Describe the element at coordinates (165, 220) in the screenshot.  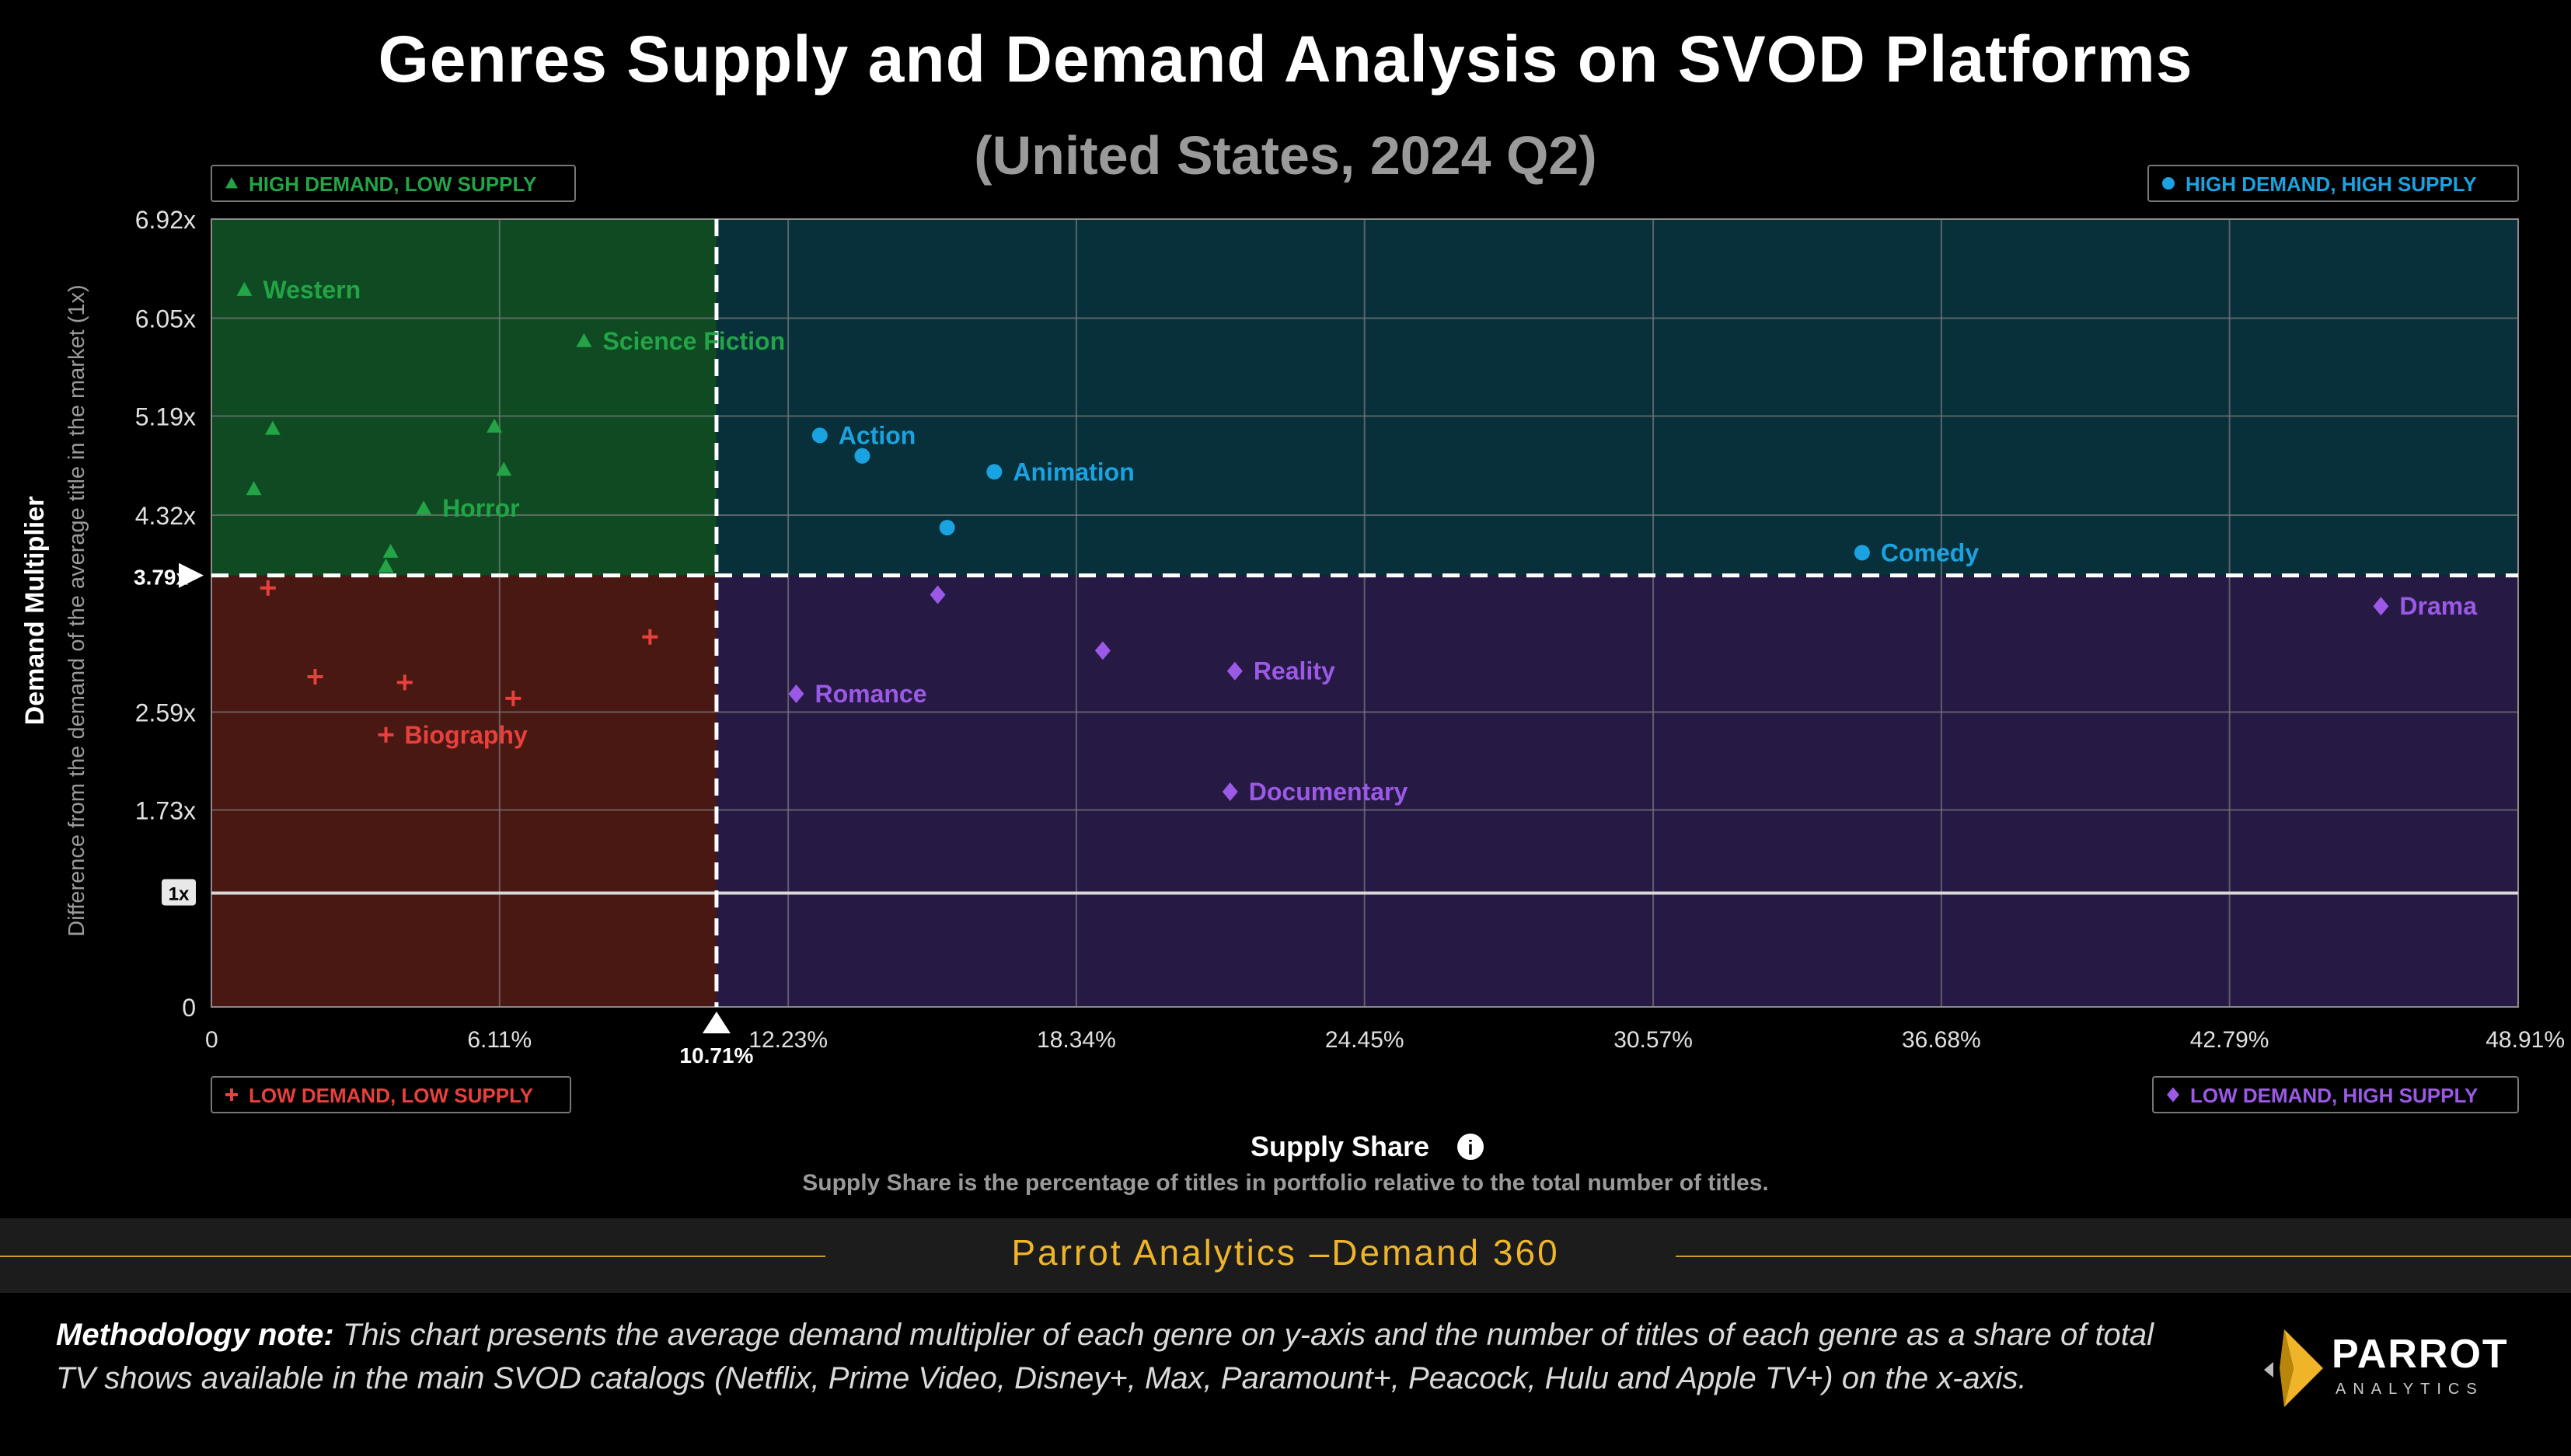
I see `y-tick-label: 6.92x` at that location.